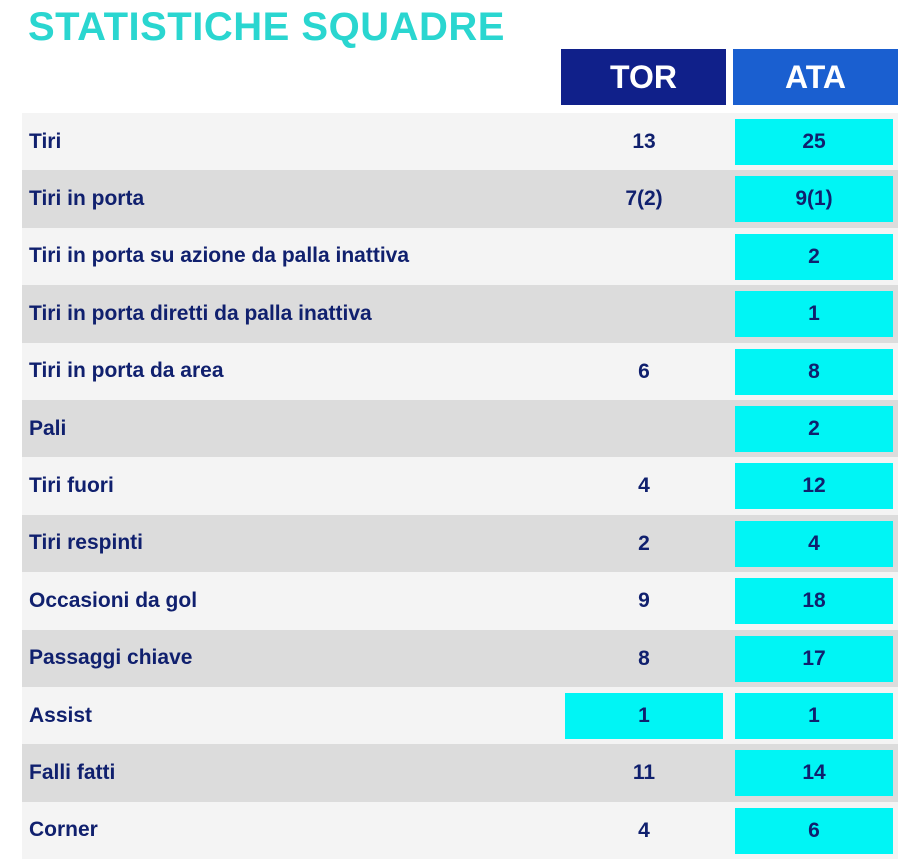 The height and width of the screenshot is (859, 912). Describe the element at coordinates (460, 601) in the screenshot. I see `stat-row: Occasioni da gol 9 18` at that location.